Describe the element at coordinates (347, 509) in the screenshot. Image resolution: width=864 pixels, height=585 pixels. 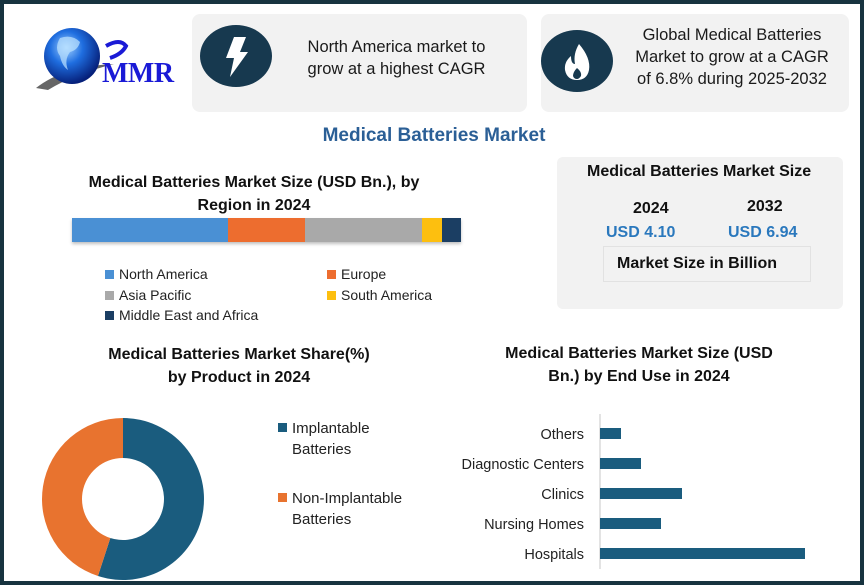
I see `legend-label: Non-Implantable Batteries` at that location.